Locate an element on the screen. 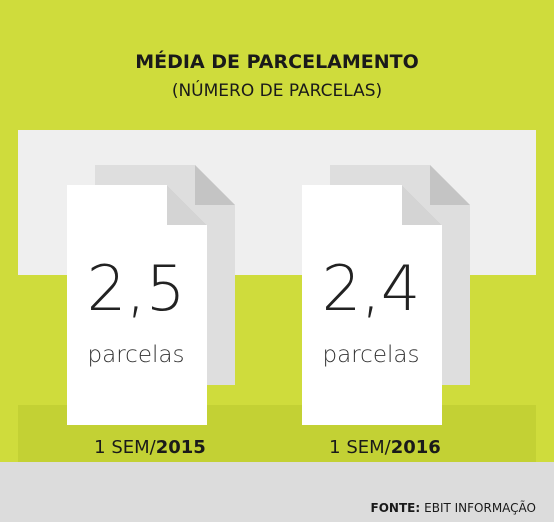 The width and height of the screenshot is (554, 522). period-label: 1 SEM/2016 is located at coordinates (385, 447).